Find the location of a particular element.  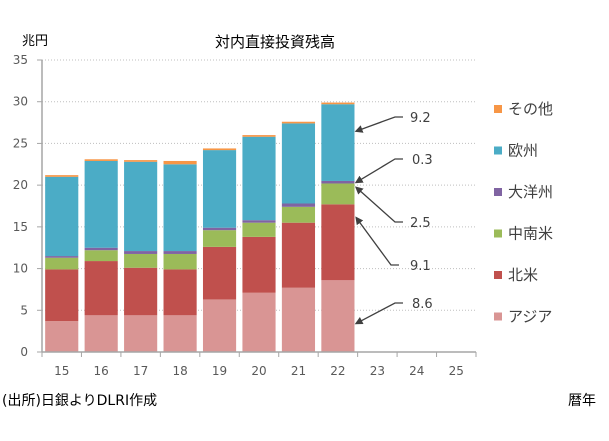

y-tick-label: 25 is located at coordinates (20, 143).